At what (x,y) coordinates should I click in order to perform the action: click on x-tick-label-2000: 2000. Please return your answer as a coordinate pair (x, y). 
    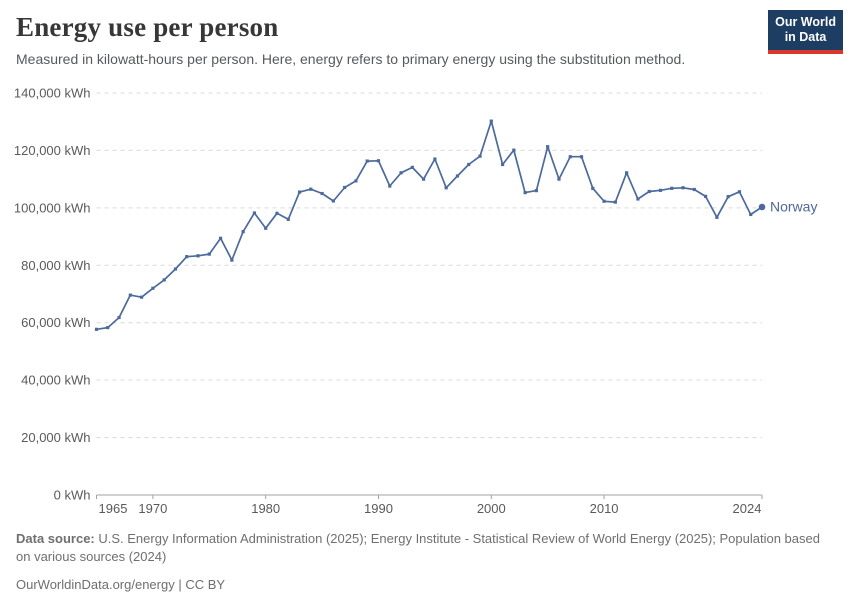
    Looking at the image, I should click on (491, 508).